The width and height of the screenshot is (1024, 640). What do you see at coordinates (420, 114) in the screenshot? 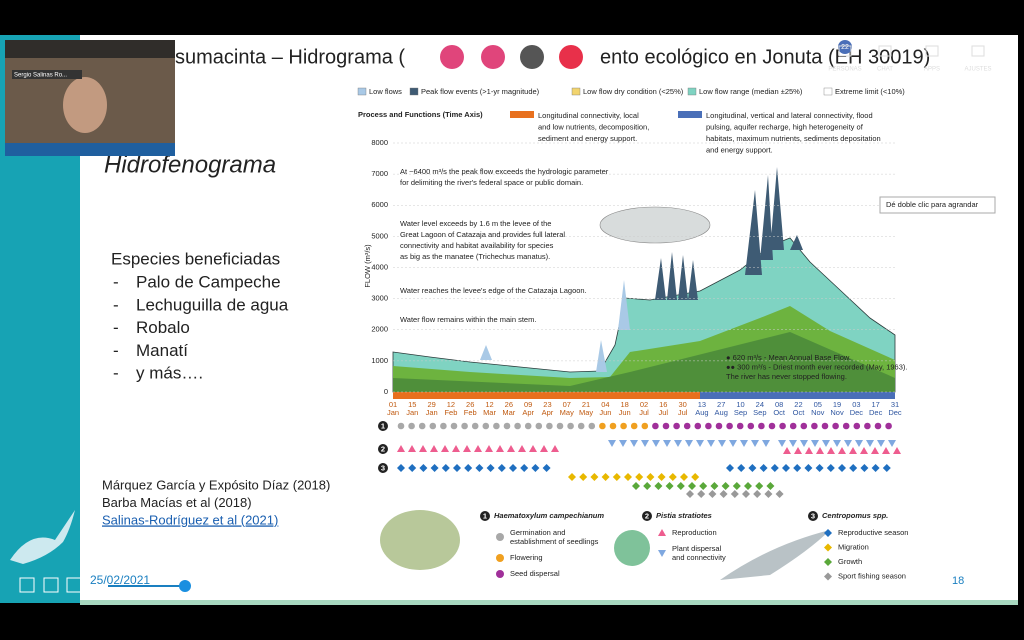
I see `process-title: Process and Functions (Time Axis)` at bounding box center [420, 114].